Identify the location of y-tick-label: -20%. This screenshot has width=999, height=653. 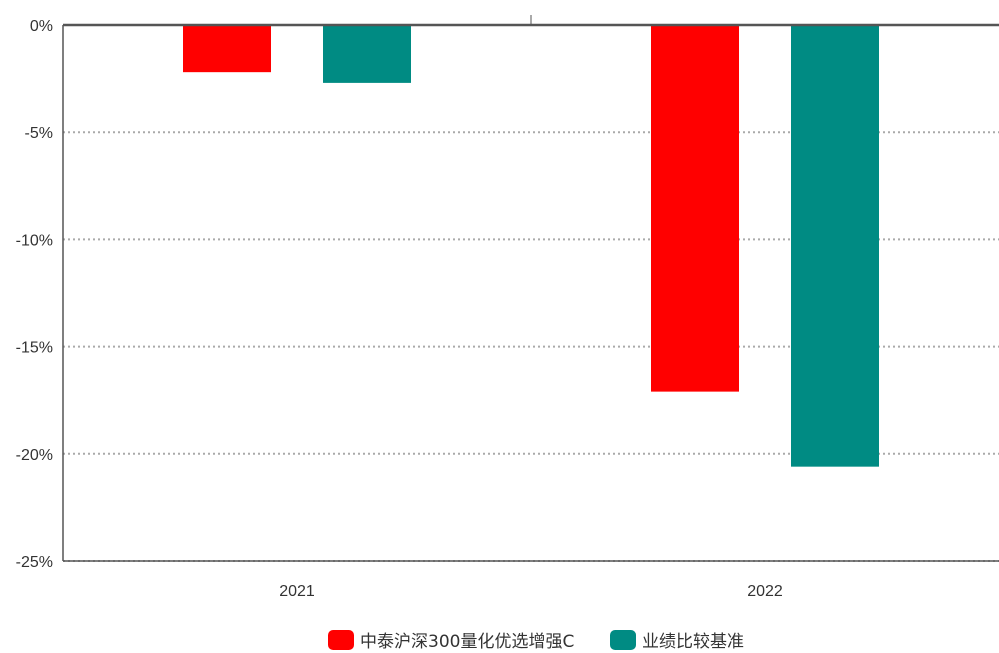
(34, 455).